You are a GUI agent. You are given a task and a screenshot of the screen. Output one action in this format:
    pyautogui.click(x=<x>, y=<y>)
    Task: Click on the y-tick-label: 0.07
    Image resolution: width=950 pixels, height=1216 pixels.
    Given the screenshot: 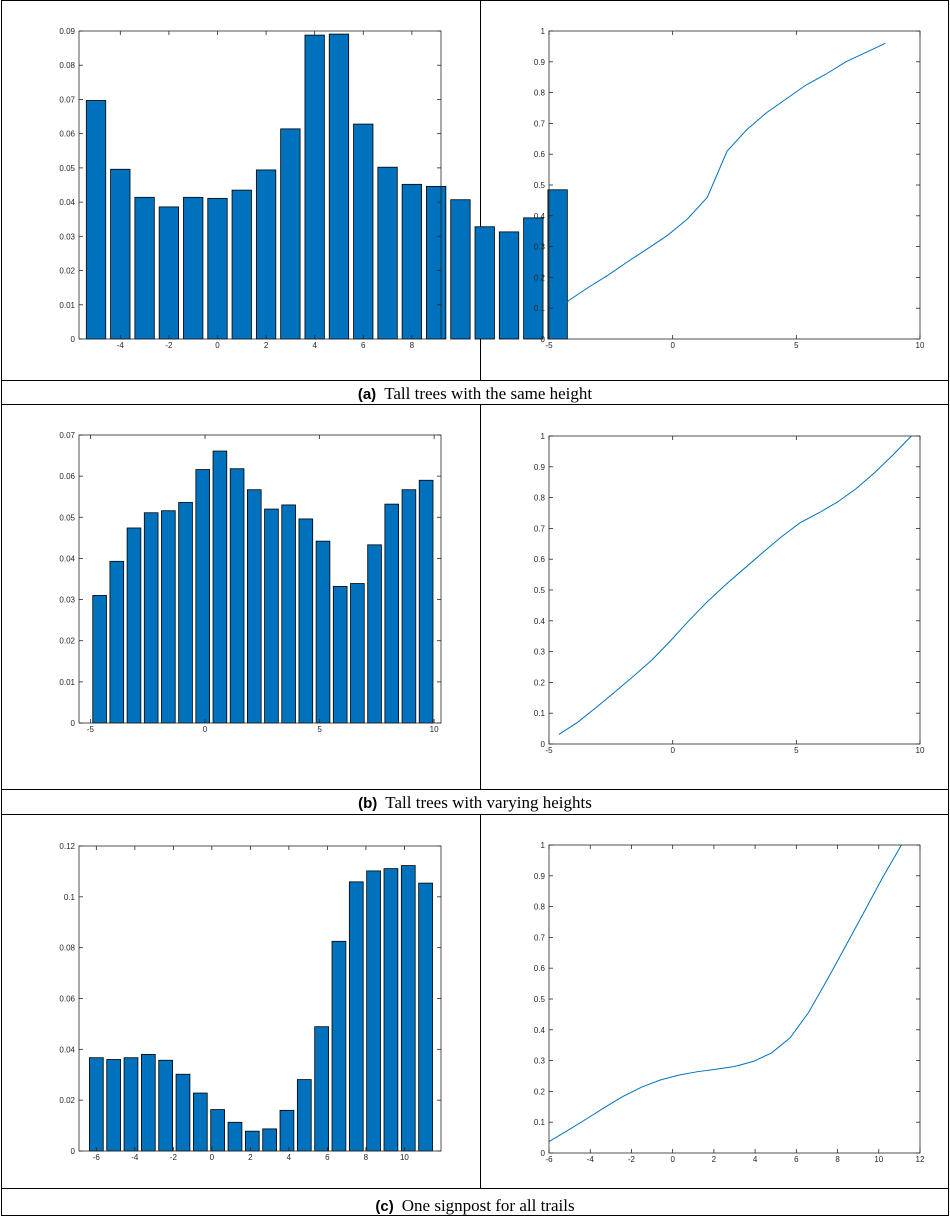 What is the action you would take?
    pyautogui.click(x=67, y=435)
    